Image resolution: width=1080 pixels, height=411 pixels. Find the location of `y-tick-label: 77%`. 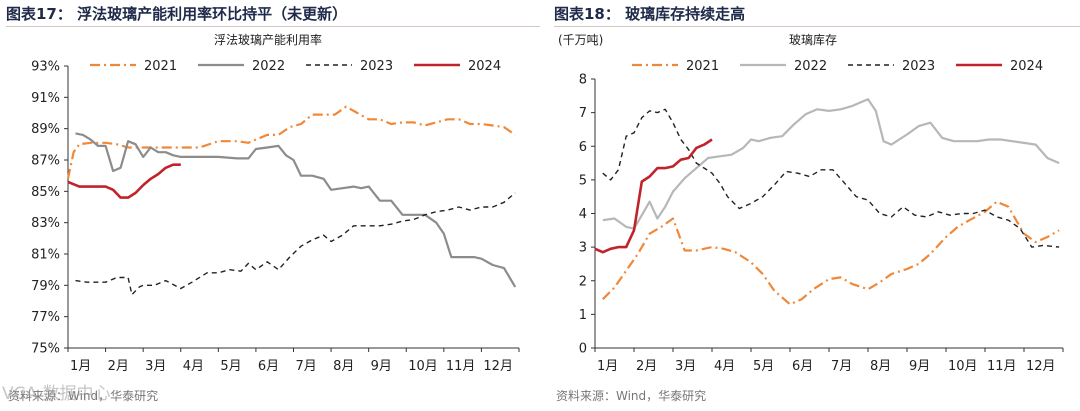

y-tick-label: 77% is located at coordinates (45, 317).